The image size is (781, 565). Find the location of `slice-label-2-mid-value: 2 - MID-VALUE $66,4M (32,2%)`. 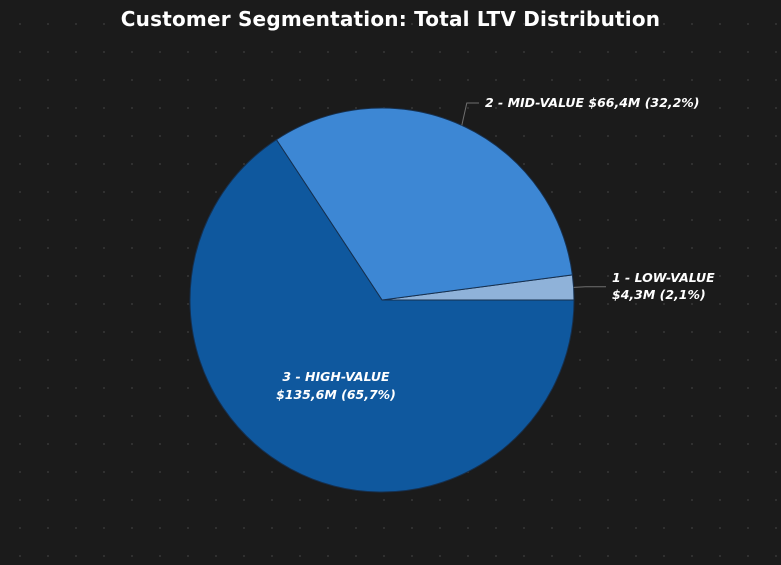

slice-label-2-mid-value: 2 - MID-VALUE $66,4M (32,2%) is located at coordinates (592, 102).